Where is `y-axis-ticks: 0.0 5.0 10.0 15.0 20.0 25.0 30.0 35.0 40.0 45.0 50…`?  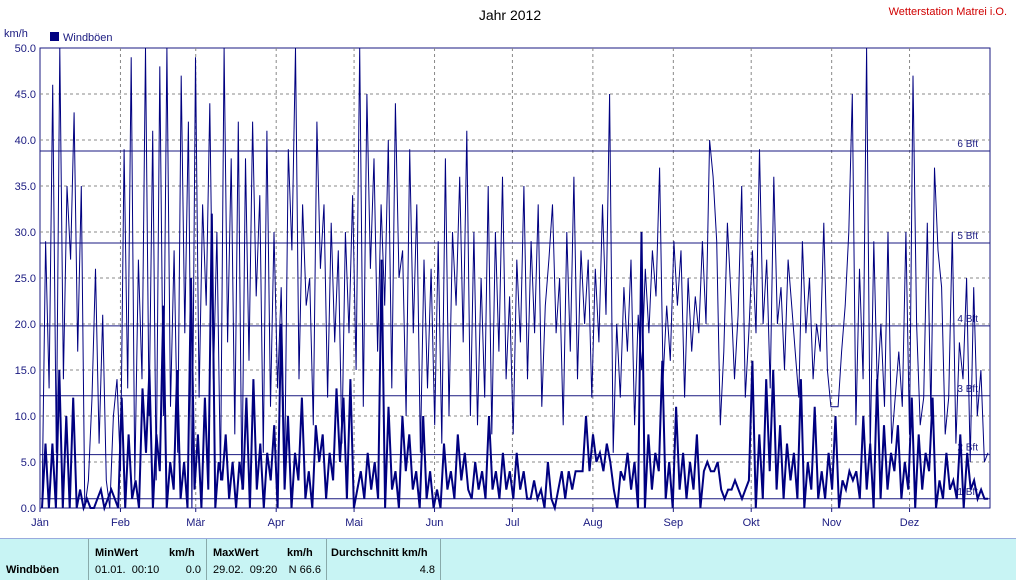 y-axis-ticks: 0.0 5.0 10.0 15.0 20.0 25.0 30.0 35.0 40.0 45.0 50… is located at coordinates (25, 279).